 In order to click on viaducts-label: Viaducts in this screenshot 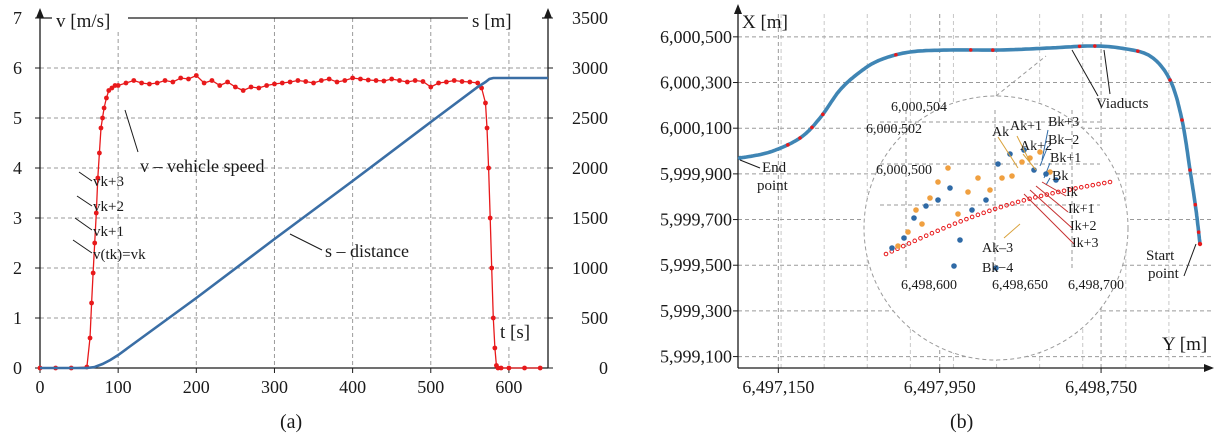, I will do `click(1122, 104)`.